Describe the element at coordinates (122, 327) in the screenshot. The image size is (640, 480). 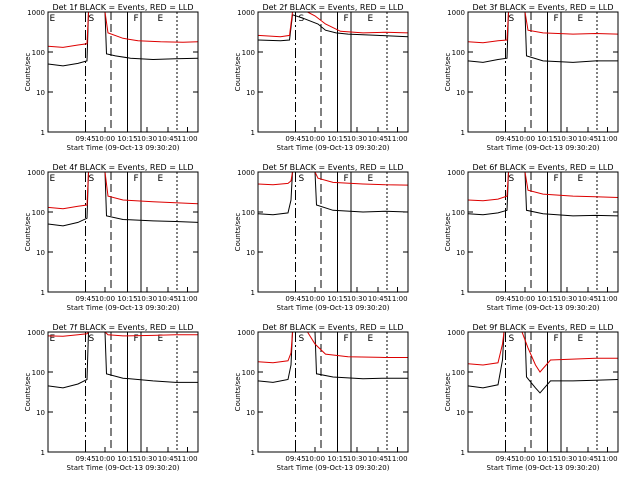
I see `panel-title: Det 7f BLACK = Events, RED = LLD` at that location.